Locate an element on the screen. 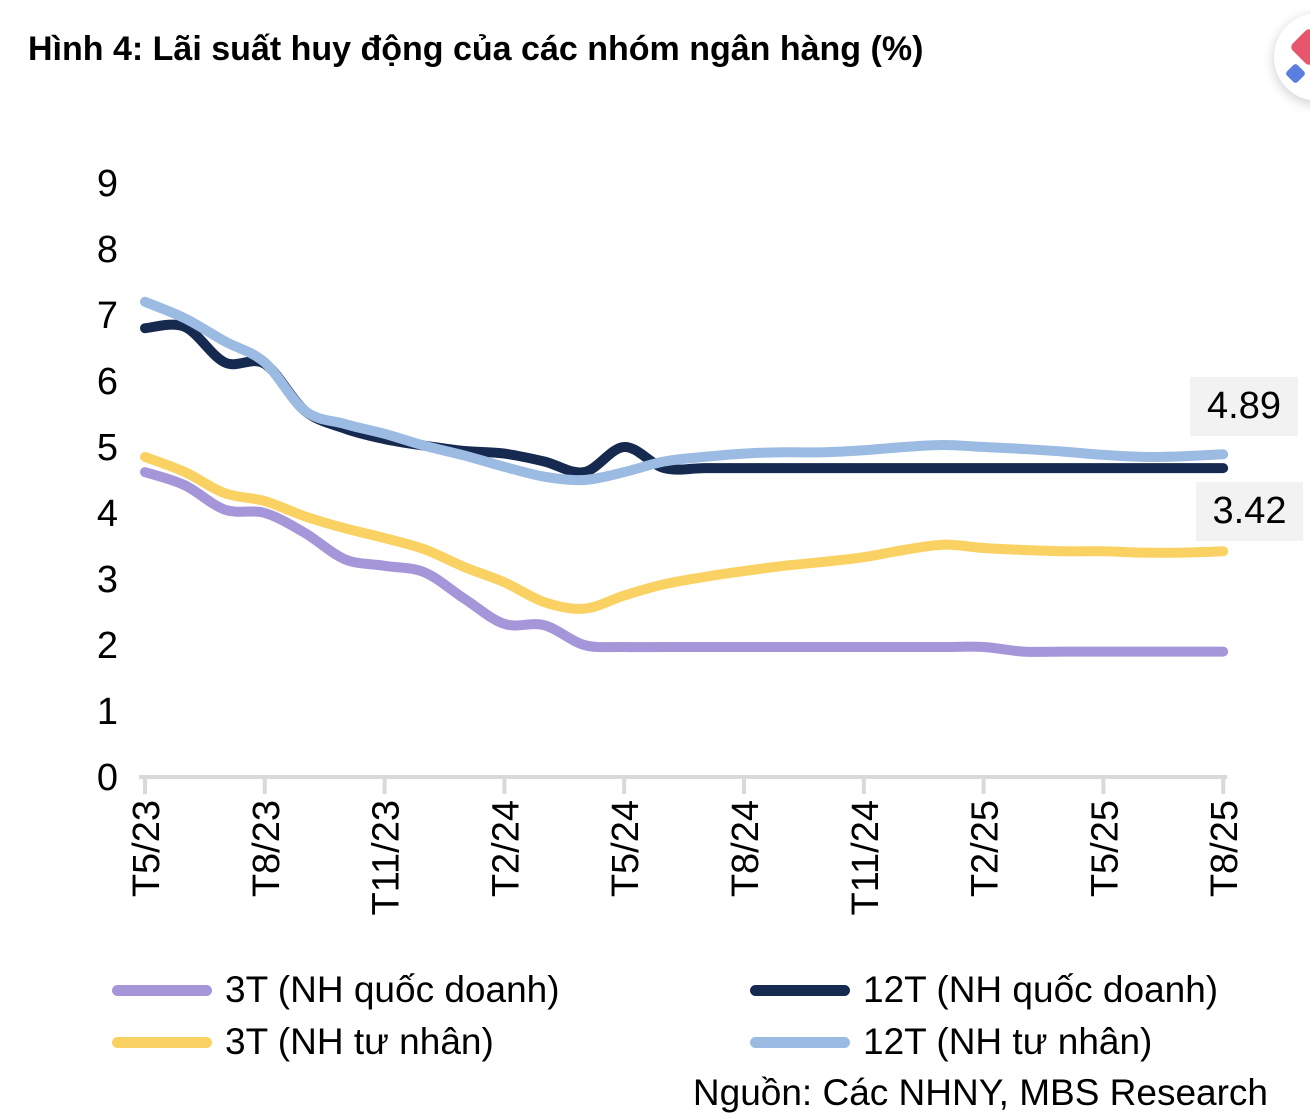 This screenshot has height=1114, width=1310. x-tick-label: T11/23 is located at coordinates (387, 857).